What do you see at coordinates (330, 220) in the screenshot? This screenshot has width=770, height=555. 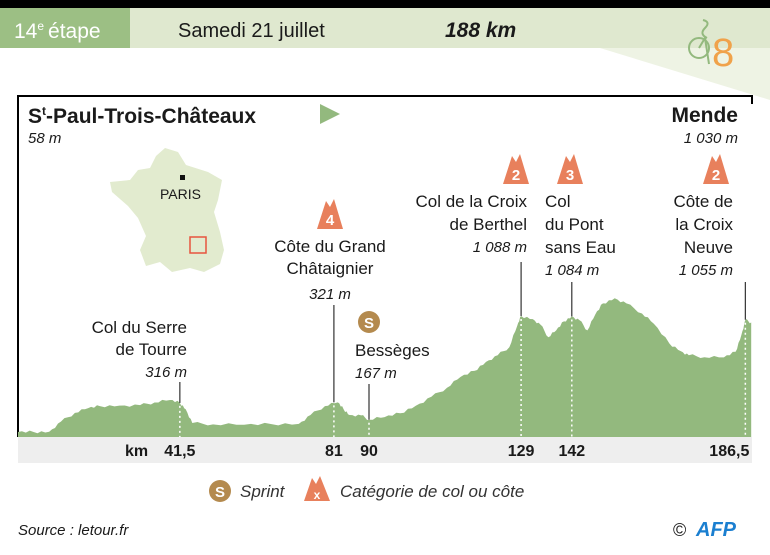 I see `climb-category: 4` at bounding box center [330, 220].